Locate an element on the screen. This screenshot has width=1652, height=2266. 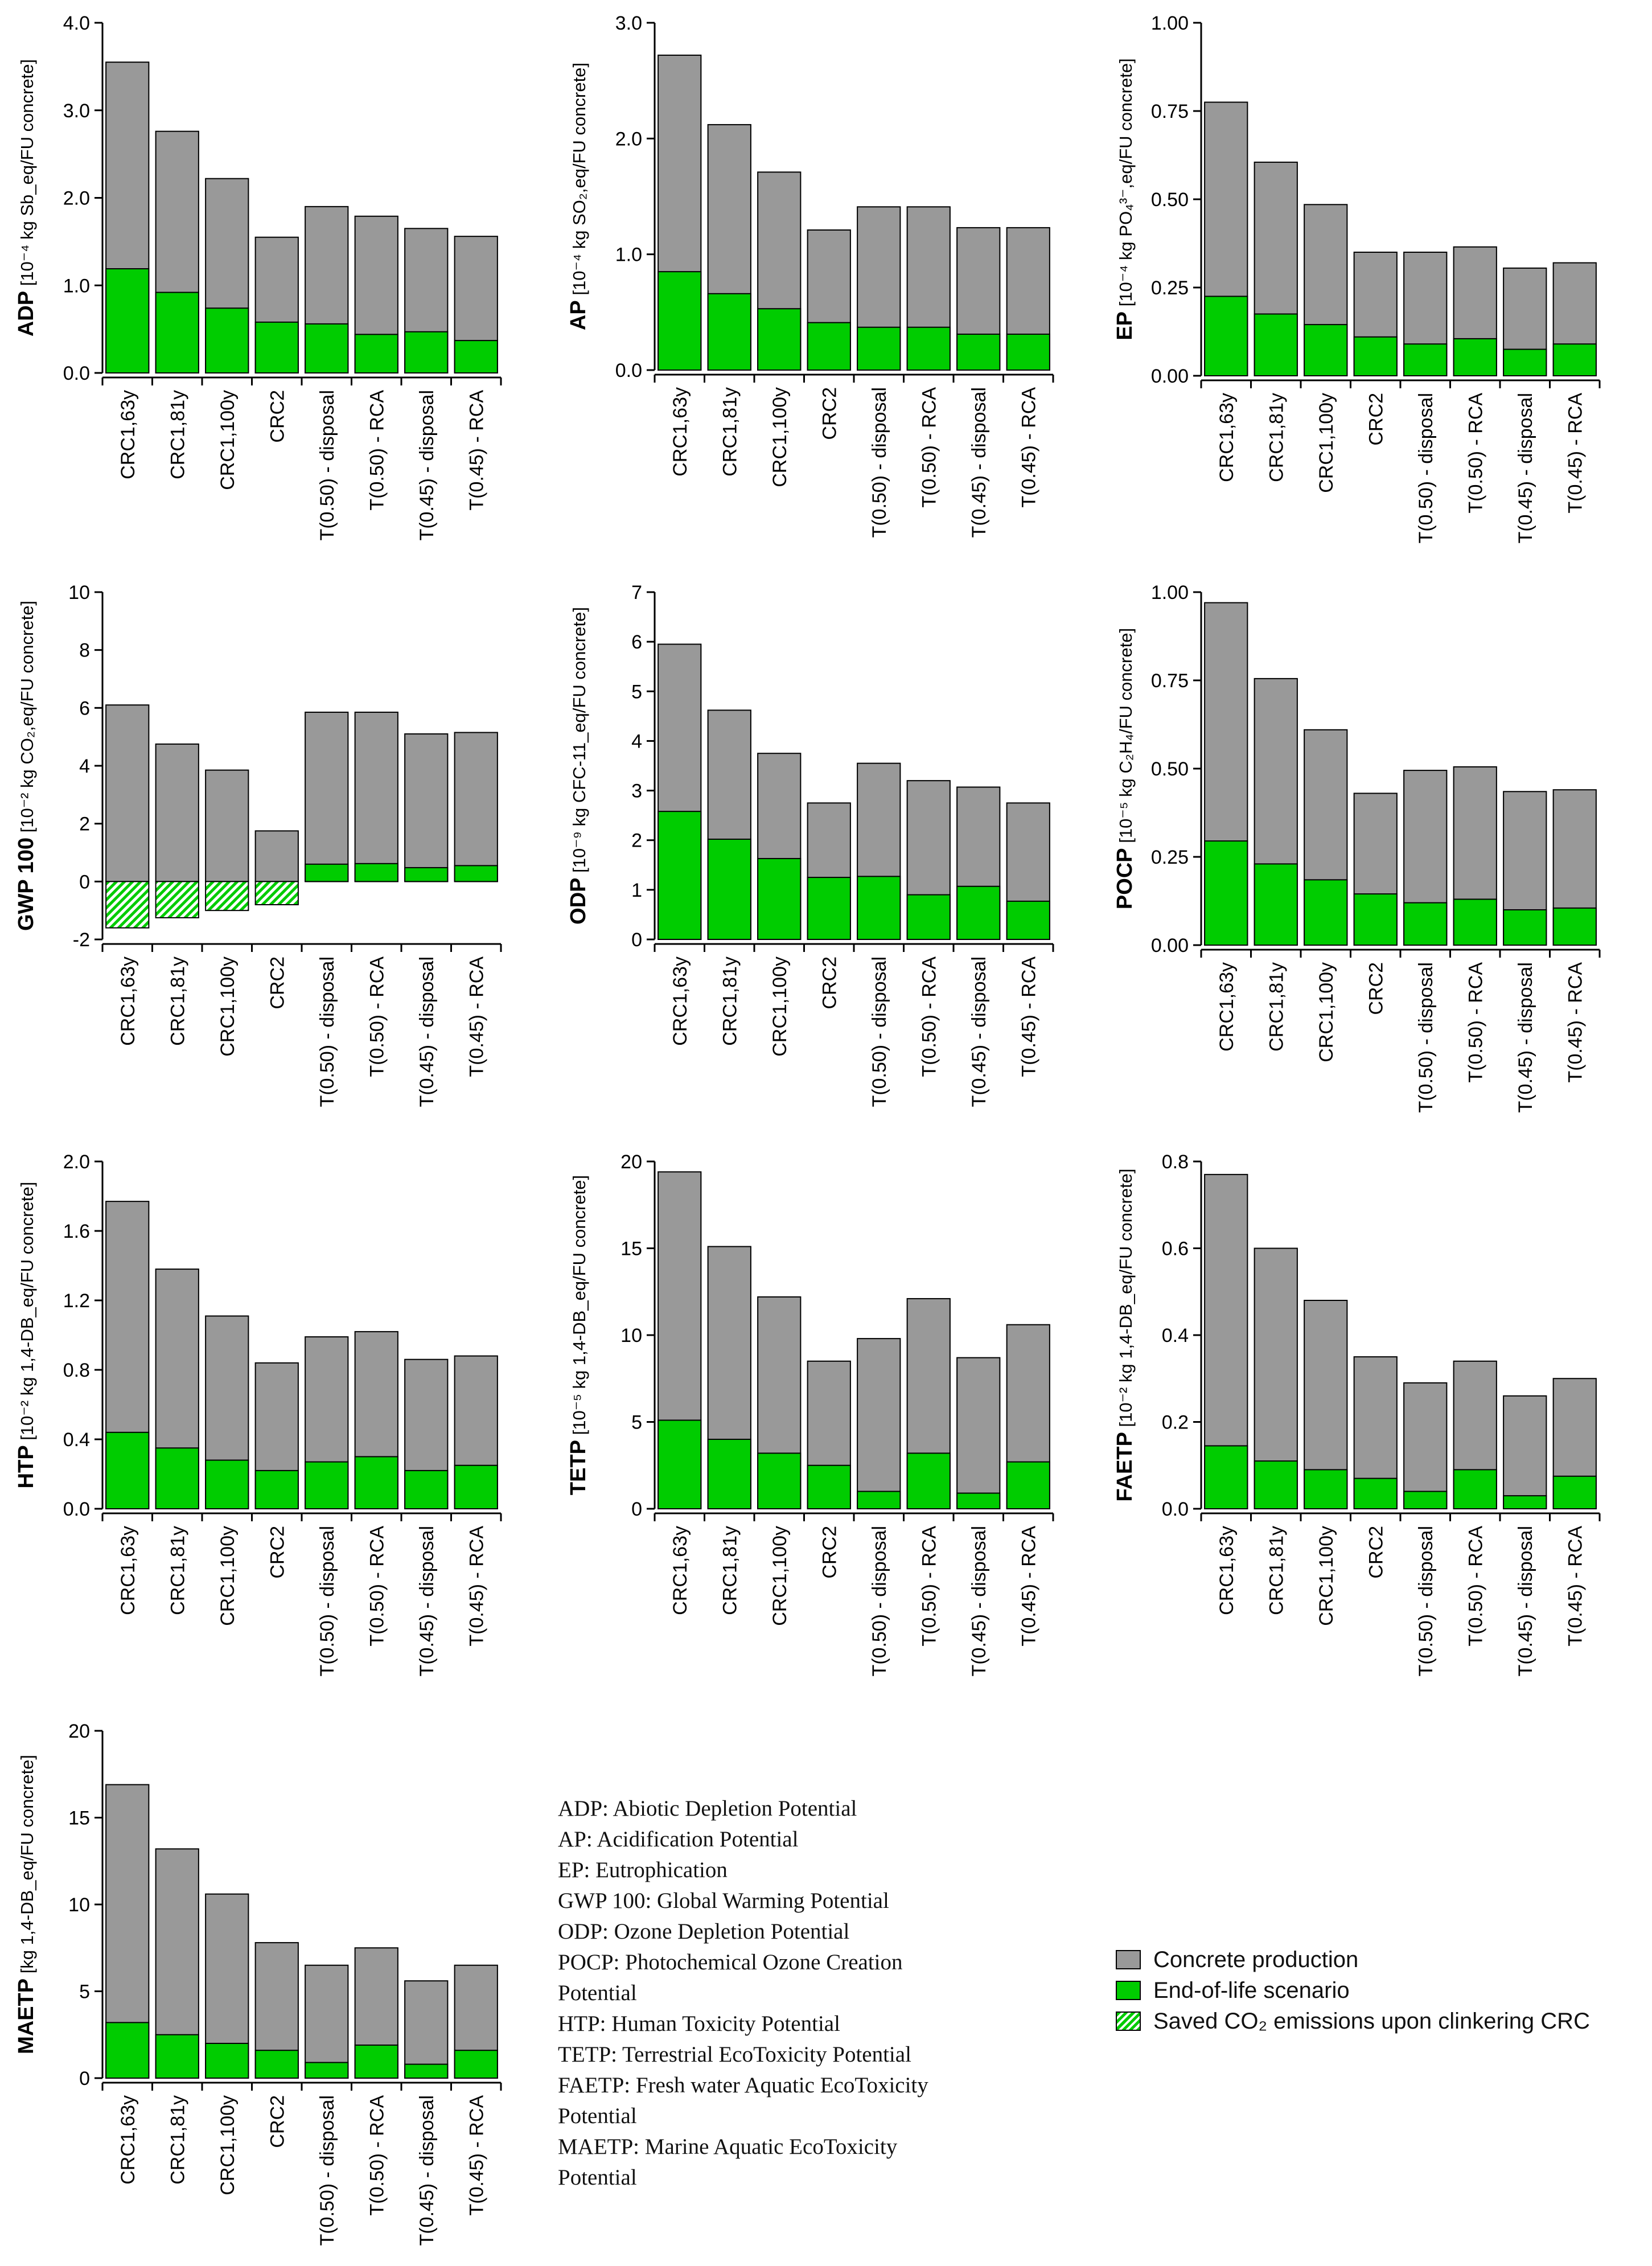
y-tick-label: 0.25 is located at coordinates (1170, 857).